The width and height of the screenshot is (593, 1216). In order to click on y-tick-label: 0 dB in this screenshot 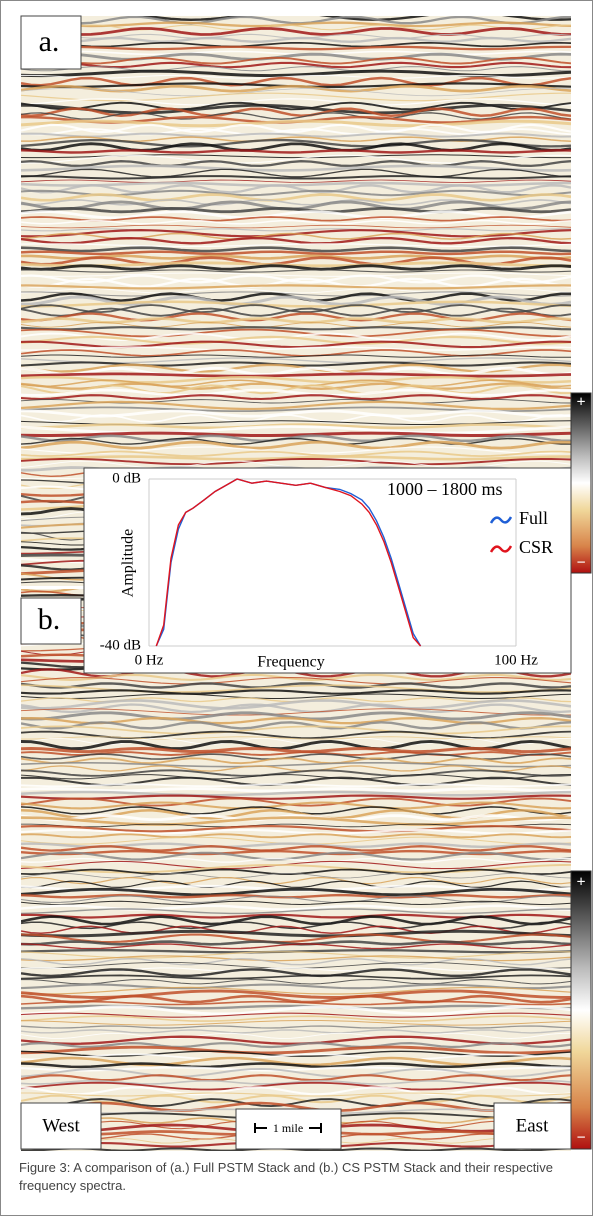, I will do `click(126, 478)`.